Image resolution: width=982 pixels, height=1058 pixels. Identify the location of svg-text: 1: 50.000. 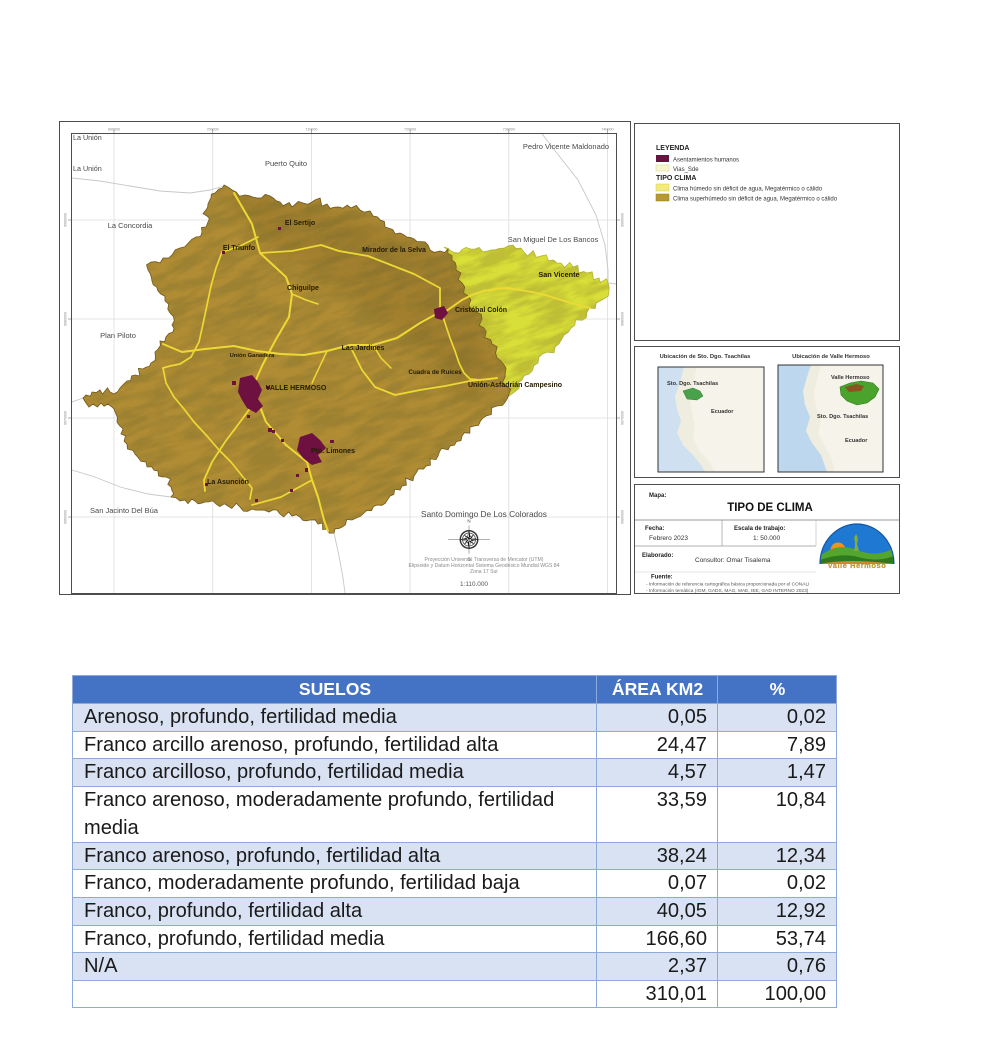
(766, 538).